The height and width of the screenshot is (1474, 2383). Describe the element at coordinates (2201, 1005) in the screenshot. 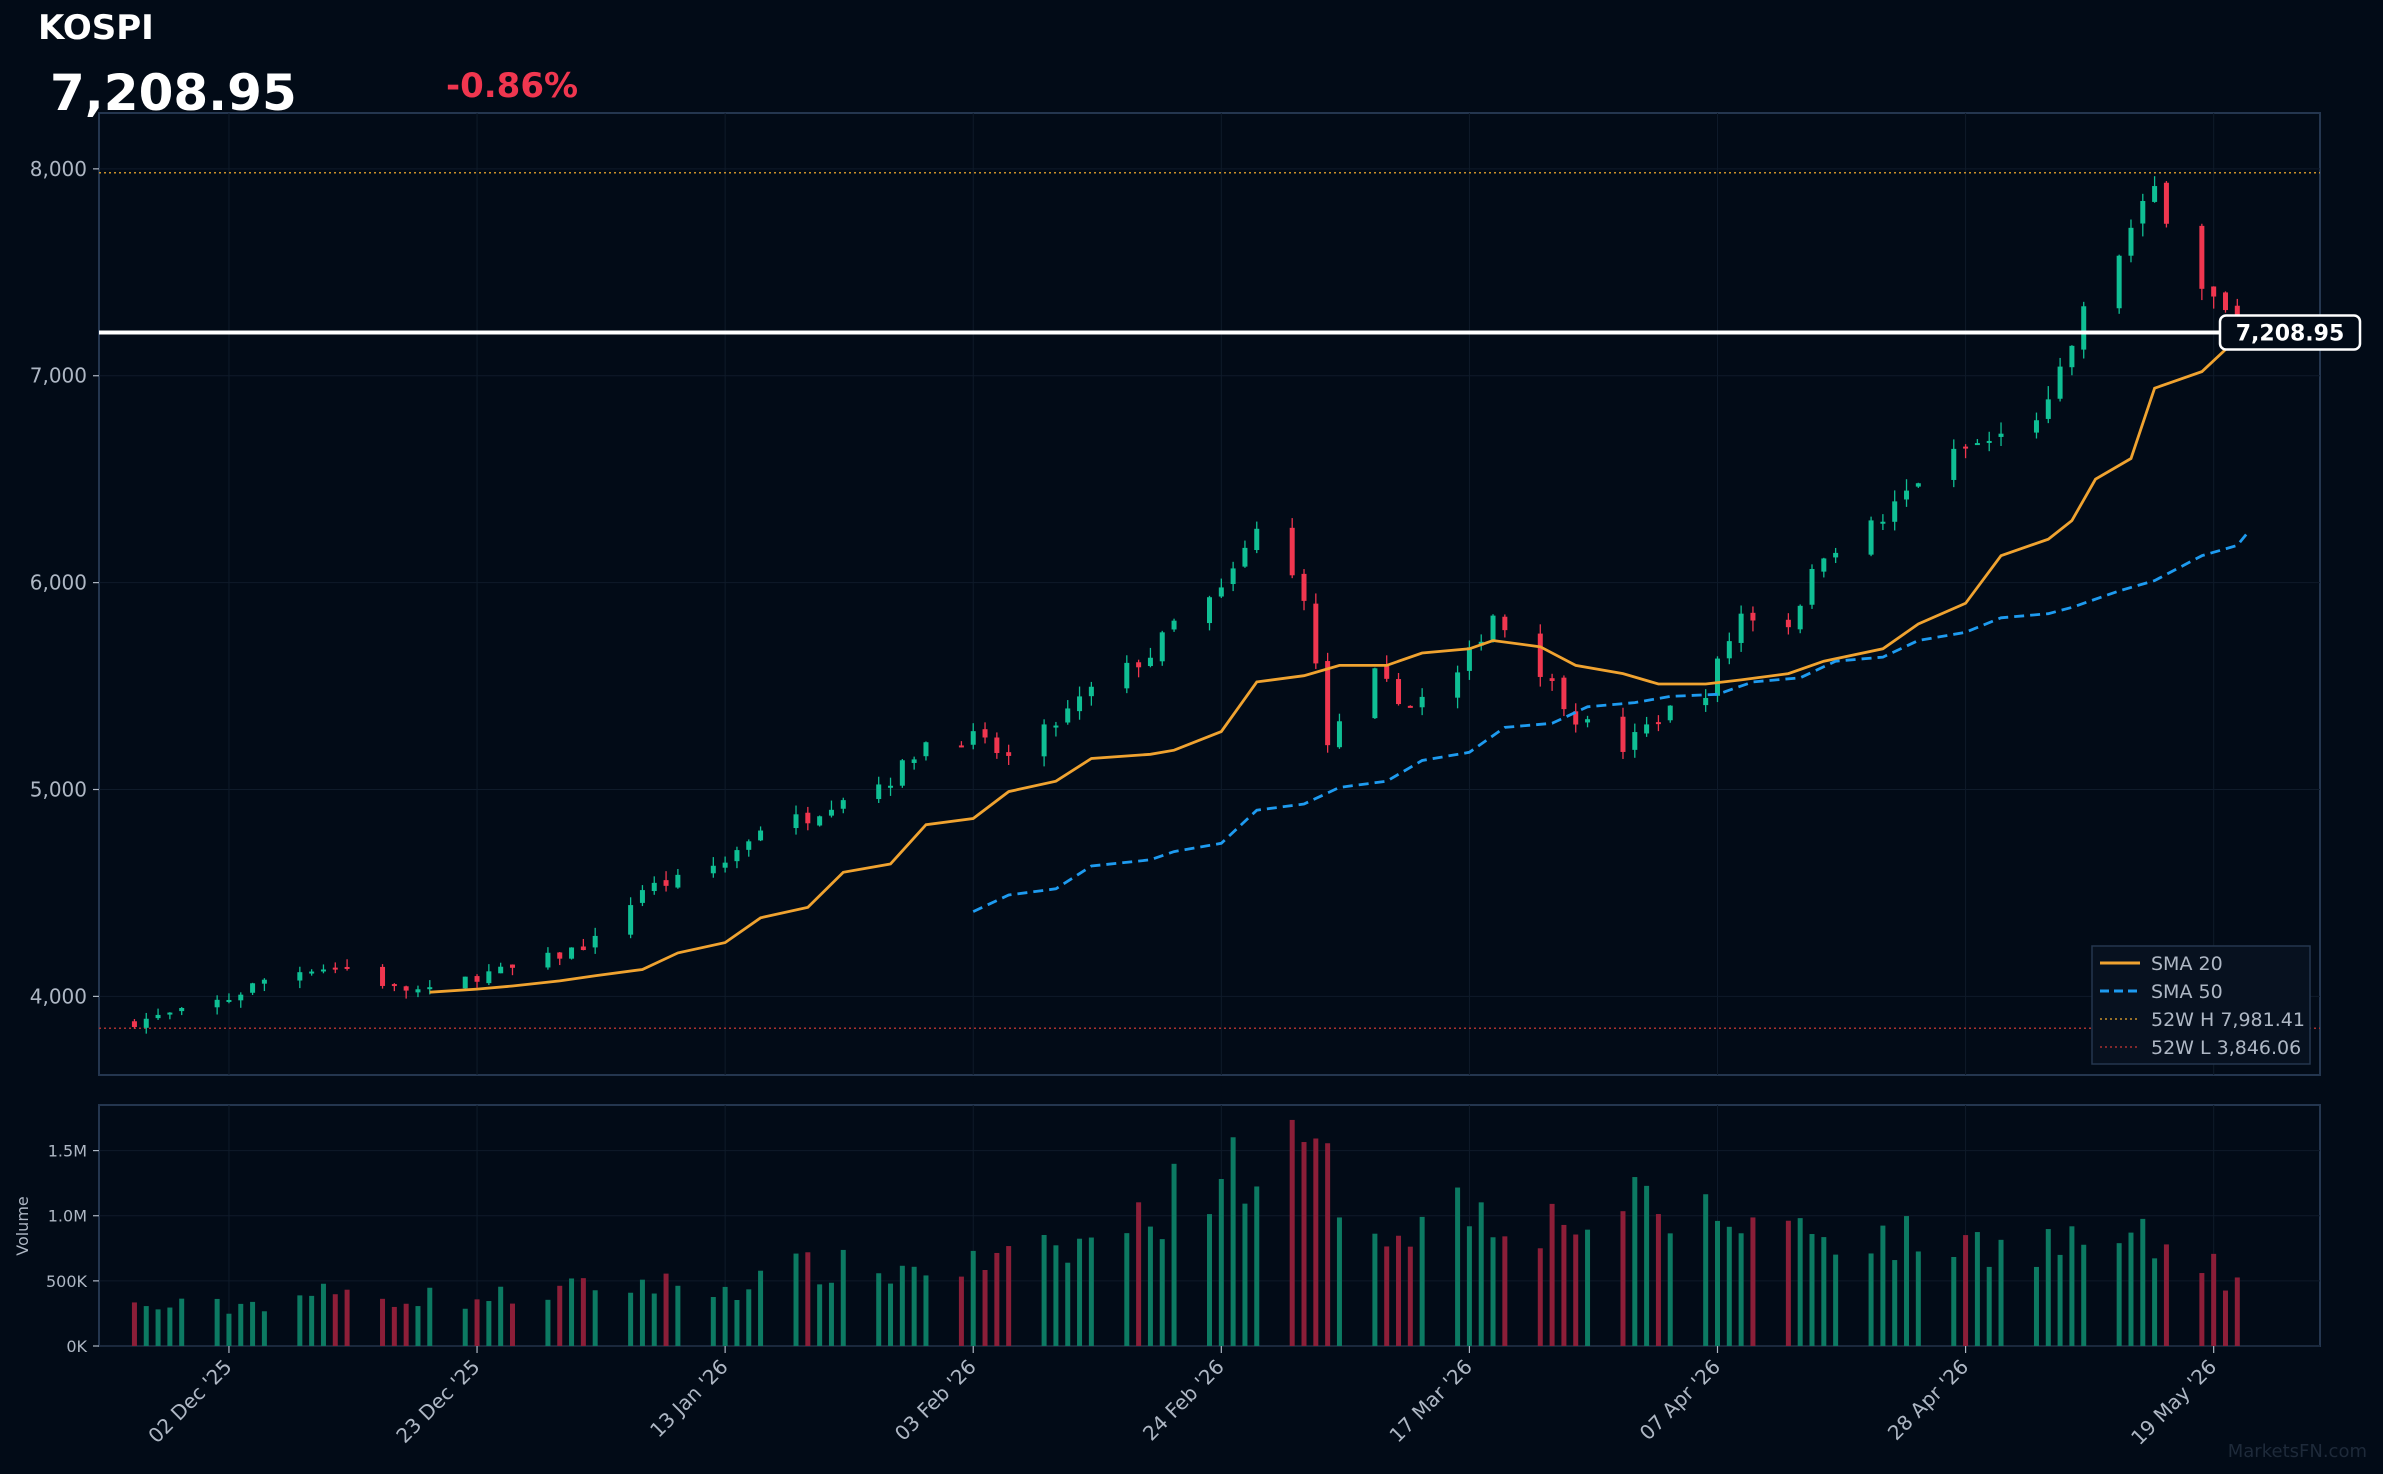

I see `legend-box` at that location.